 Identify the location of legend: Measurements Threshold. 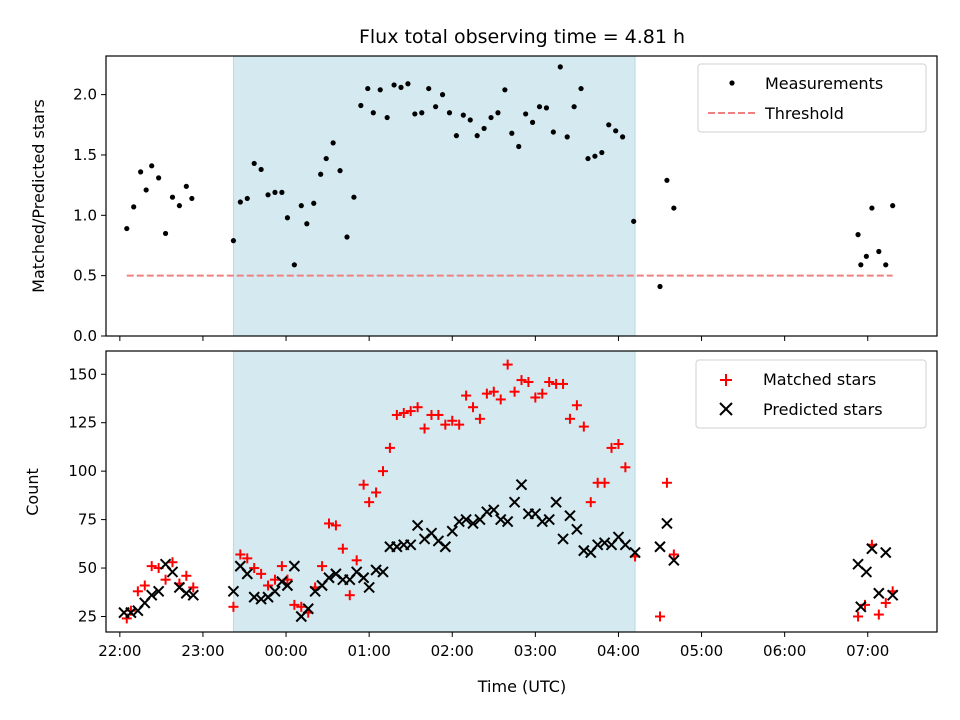
(812, 98).